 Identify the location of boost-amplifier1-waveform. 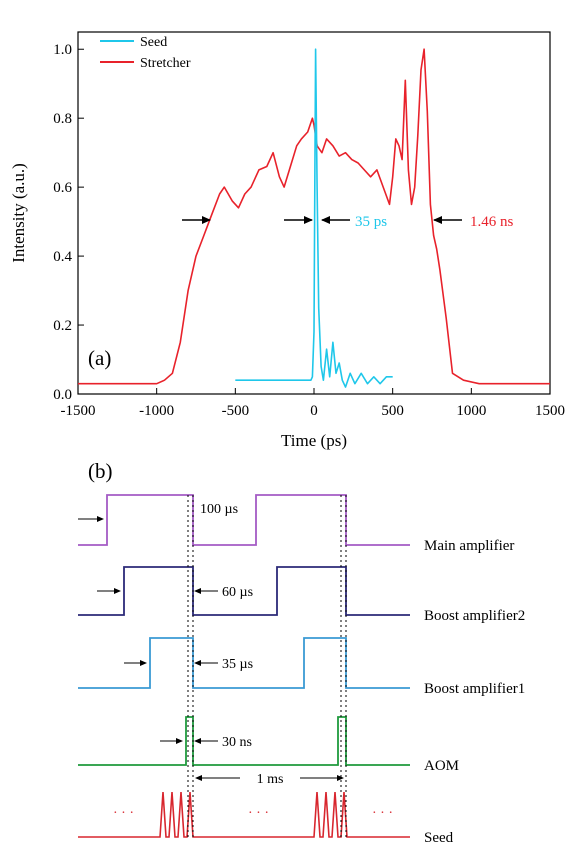
(244, 663).